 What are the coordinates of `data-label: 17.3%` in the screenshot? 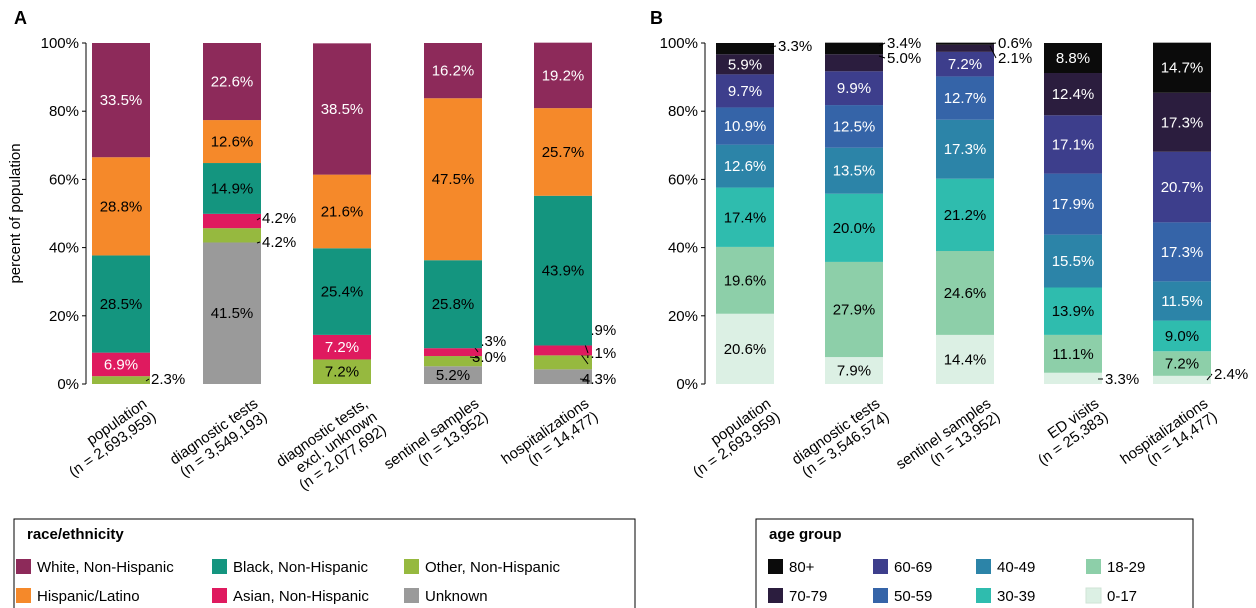 It's located at (1182, 122).